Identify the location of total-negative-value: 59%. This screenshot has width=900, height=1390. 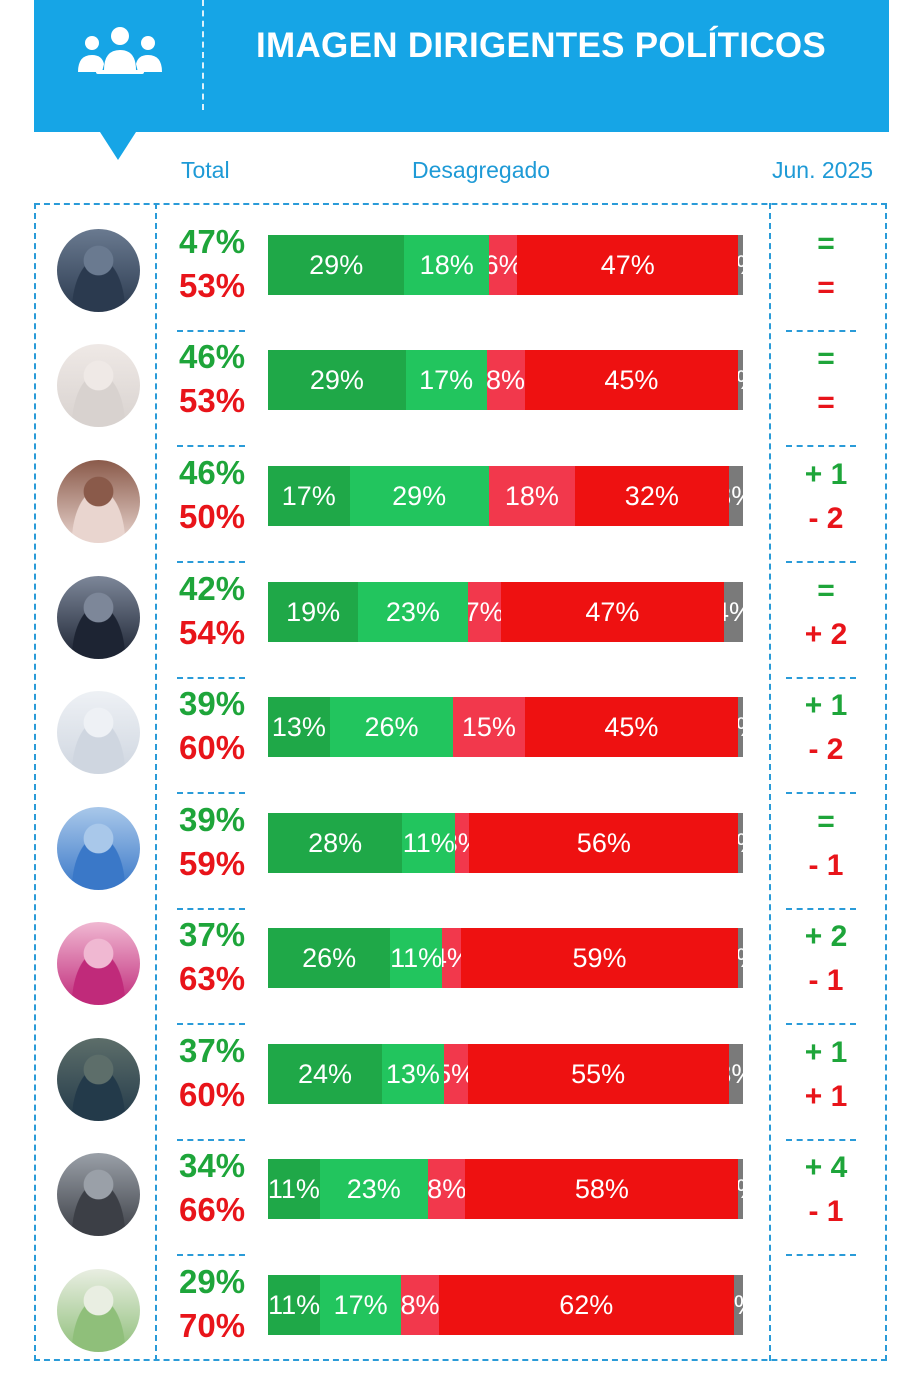
(212, 863).